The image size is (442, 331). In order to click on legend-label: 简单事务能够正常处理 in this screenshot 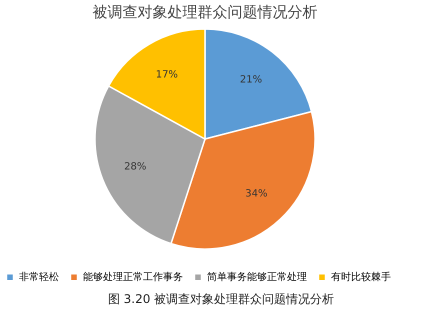, I will do `click(257, 277)`.